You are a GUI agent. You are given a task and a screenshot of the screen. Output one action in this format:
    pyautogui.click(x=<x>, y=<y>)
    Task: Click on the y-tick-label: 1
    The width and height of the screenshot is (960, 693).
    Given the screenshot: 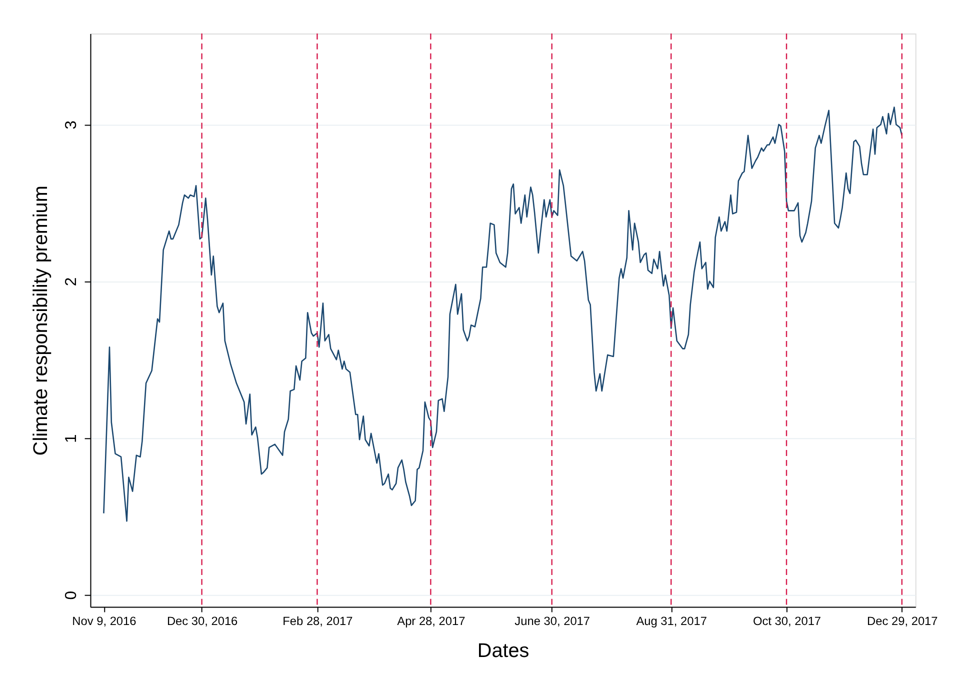 What is the action you would take?
    pyautogui.click(x=71, y=438)
    